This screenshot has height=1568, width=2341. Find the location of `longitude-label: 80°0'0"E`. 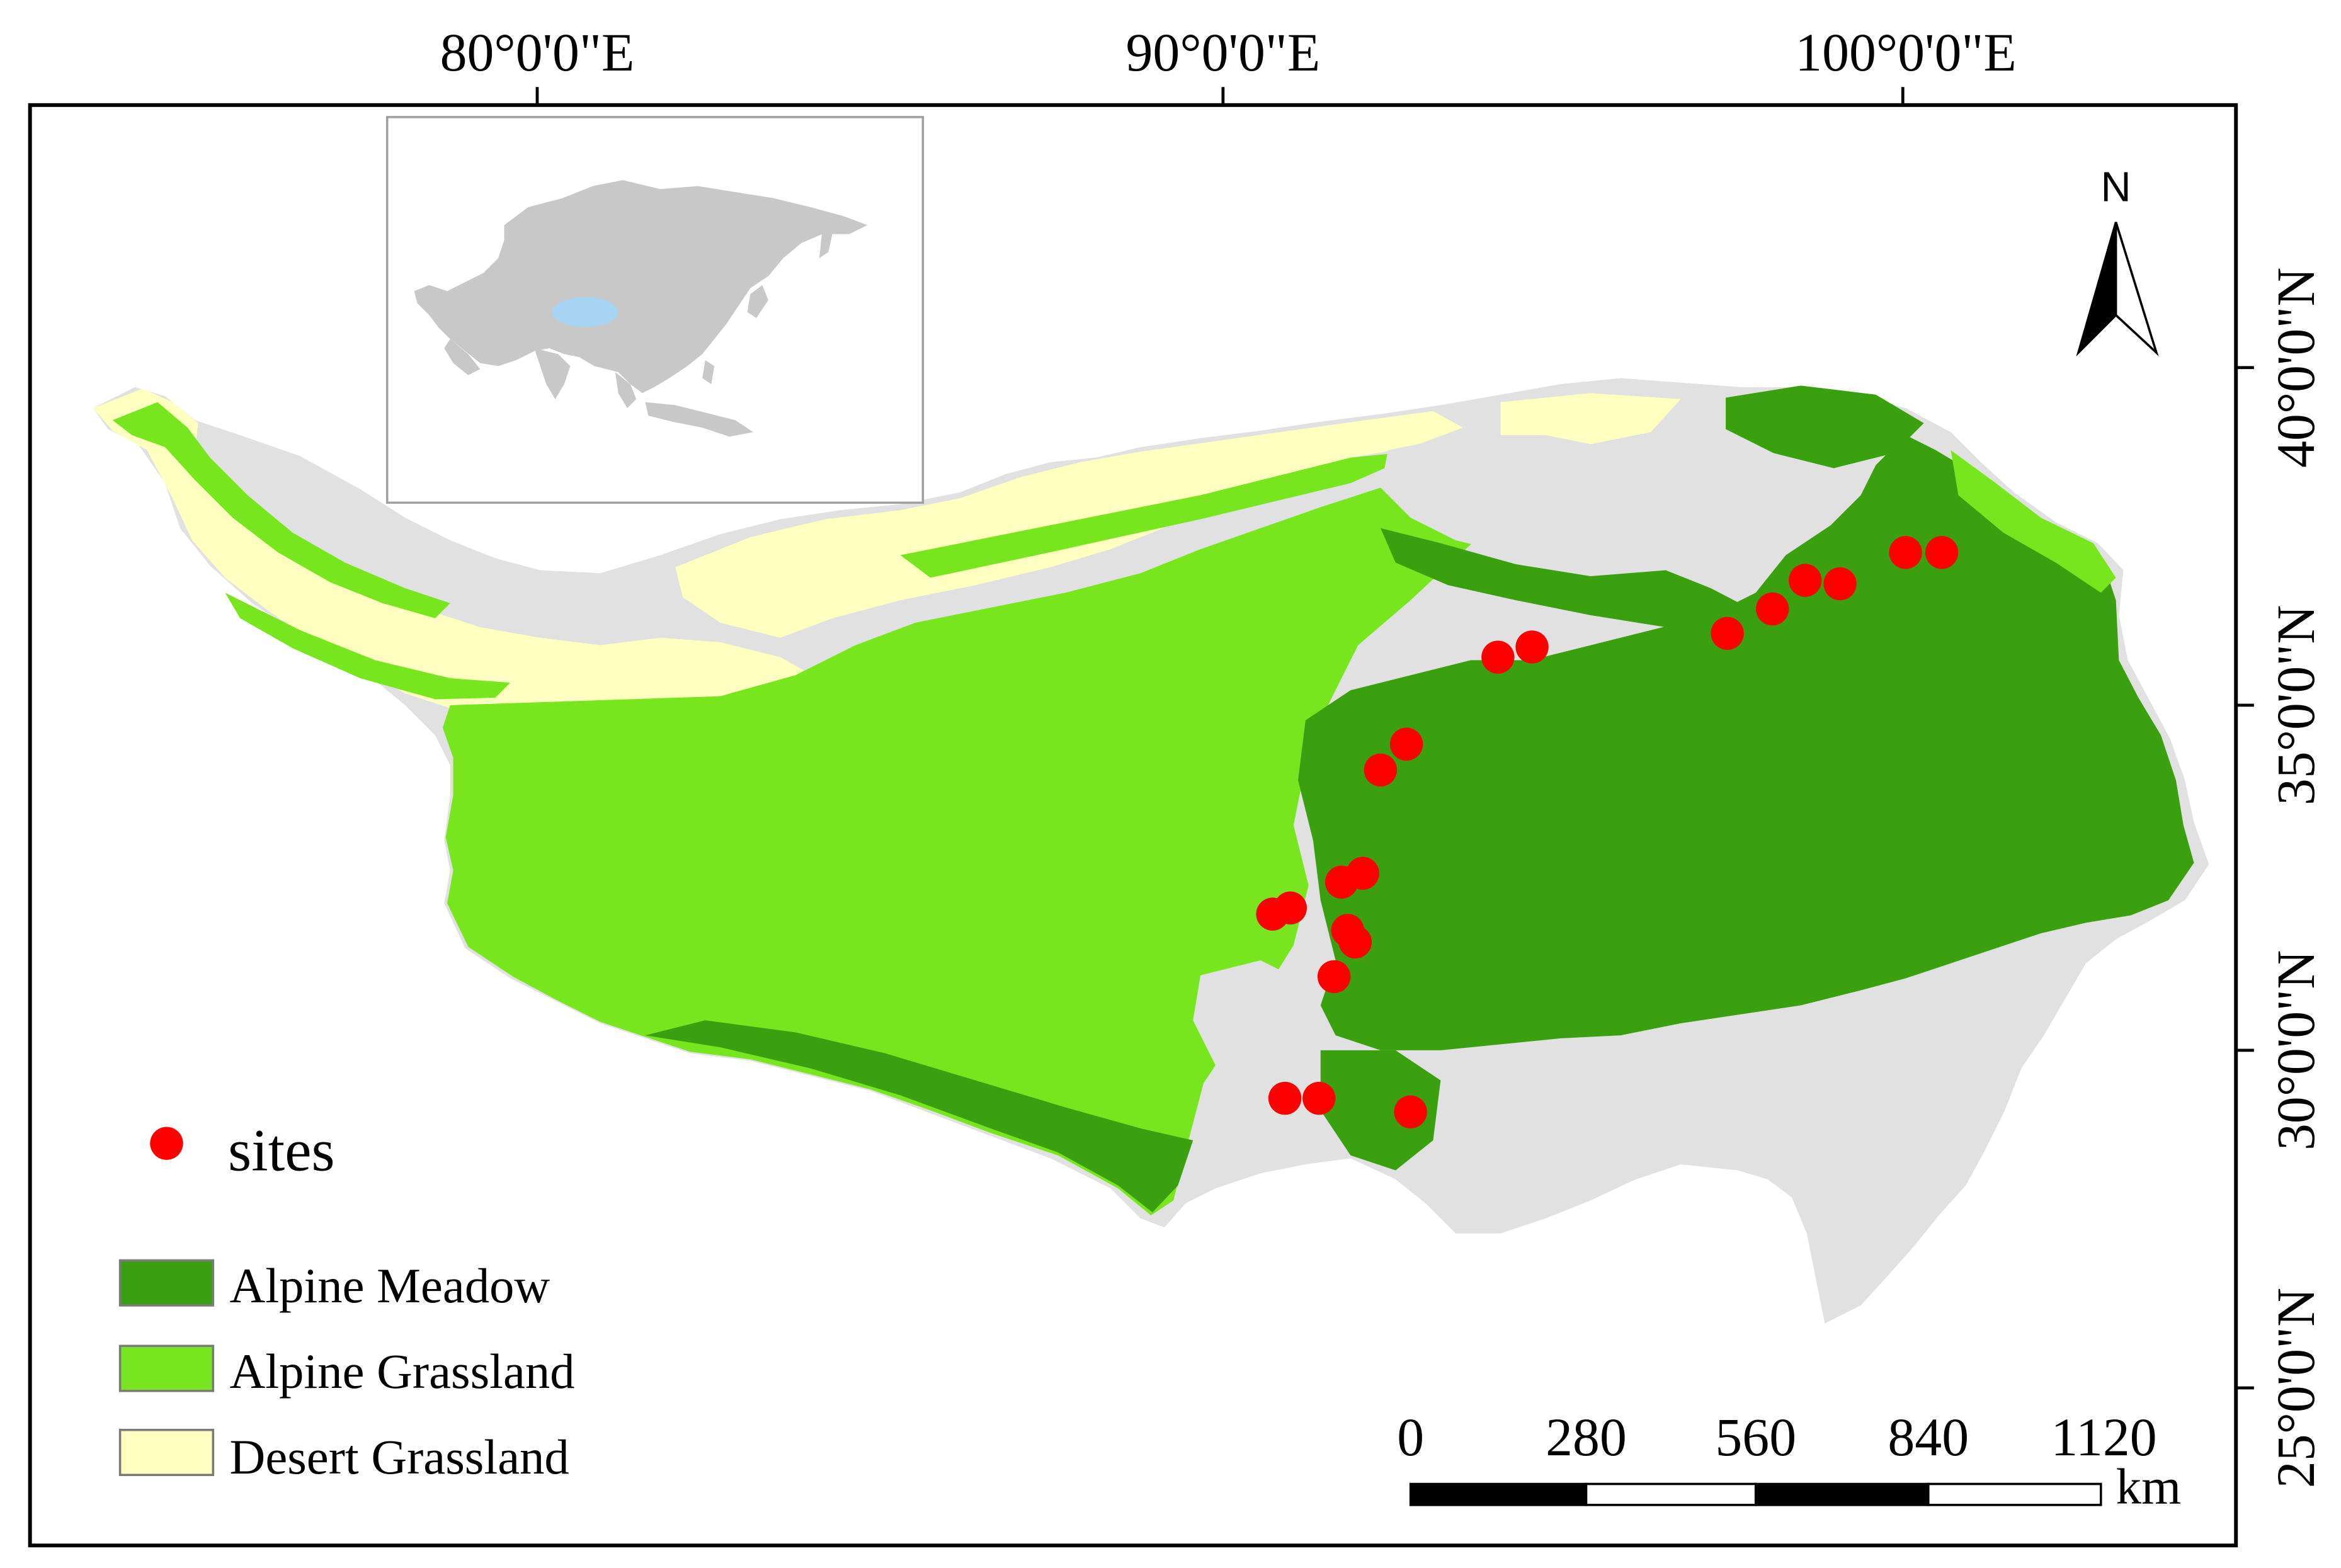

longitude-label: 80°0'0"E is located at coordinates (537, 52).